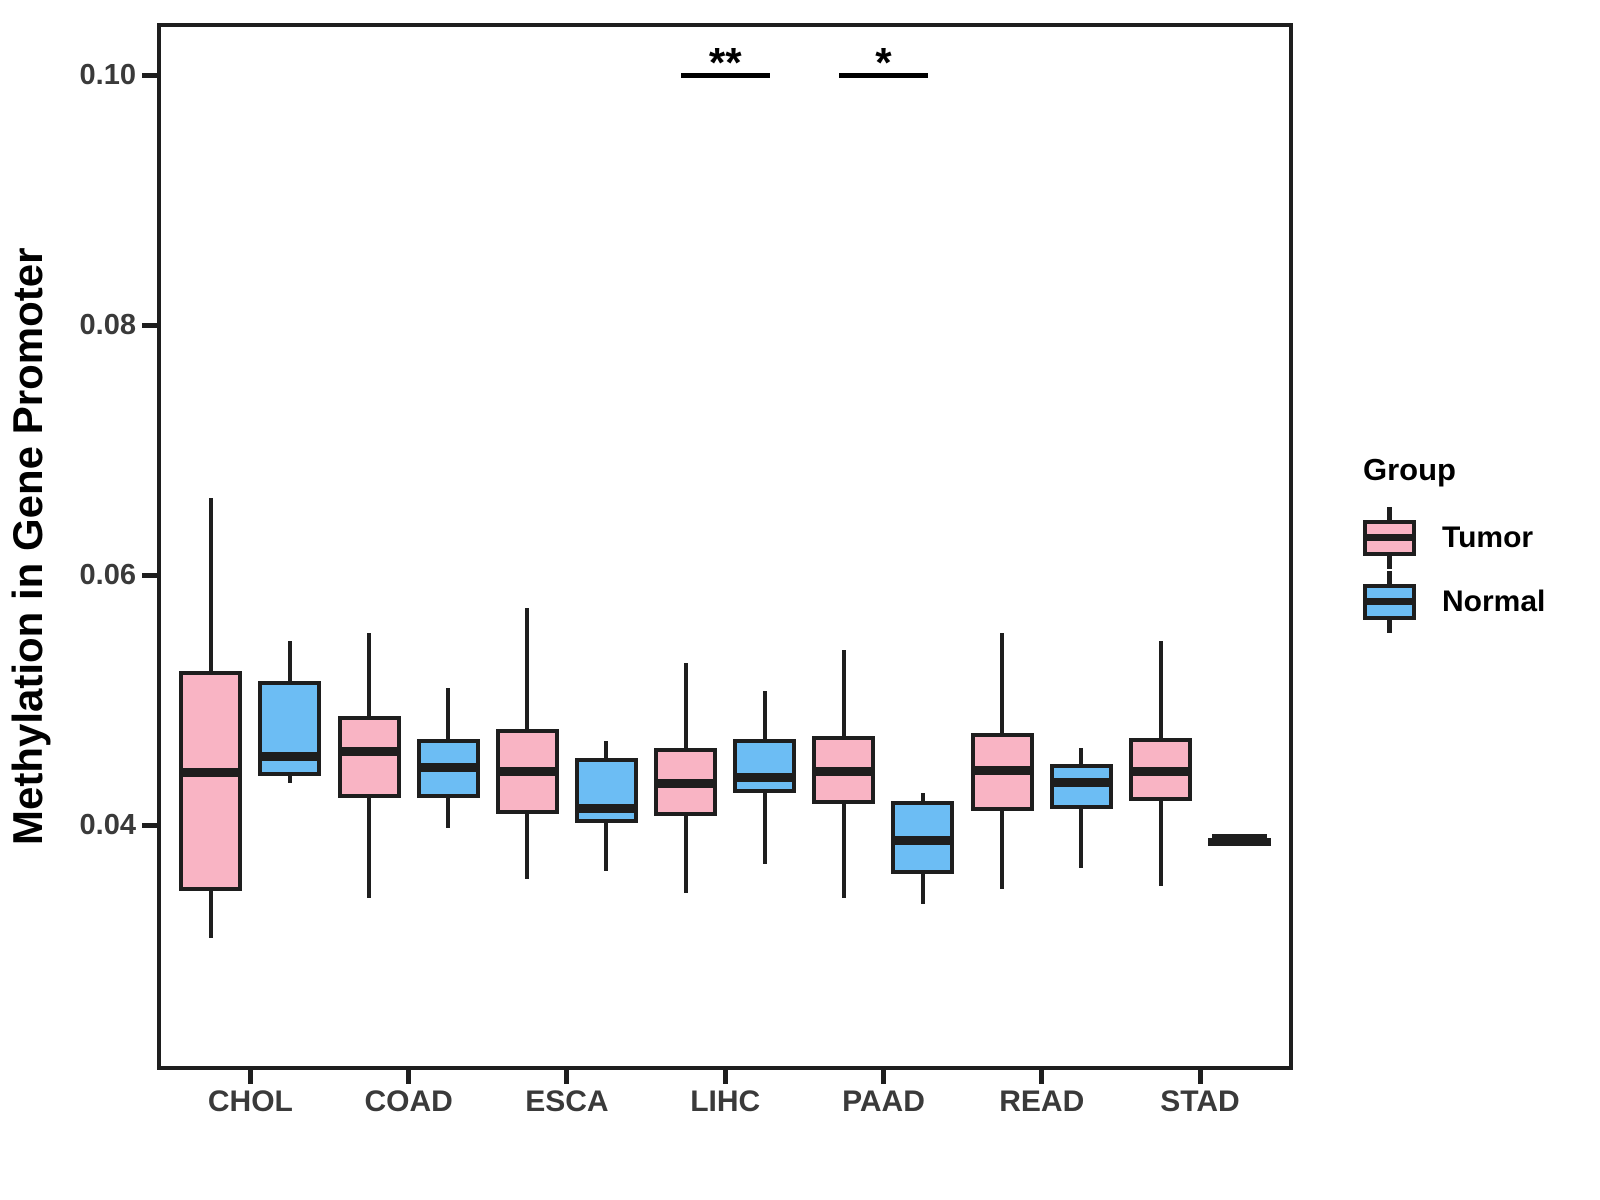 The height and width of the screenshot is (1200, 1600). Describe the element at coordinates (725, 1101) in the screenshot. I see `x-axis-label: LIHC` at that location.